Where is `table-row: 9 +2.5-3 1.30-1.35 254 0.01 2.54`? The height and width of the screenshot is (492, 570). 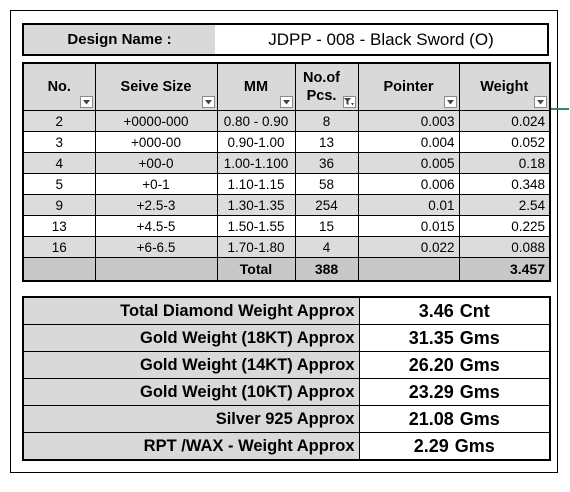 table-row: 9 +2.5-3 1.30-1.35 254 0.01 2.54 is located at coordinates (286, 205).